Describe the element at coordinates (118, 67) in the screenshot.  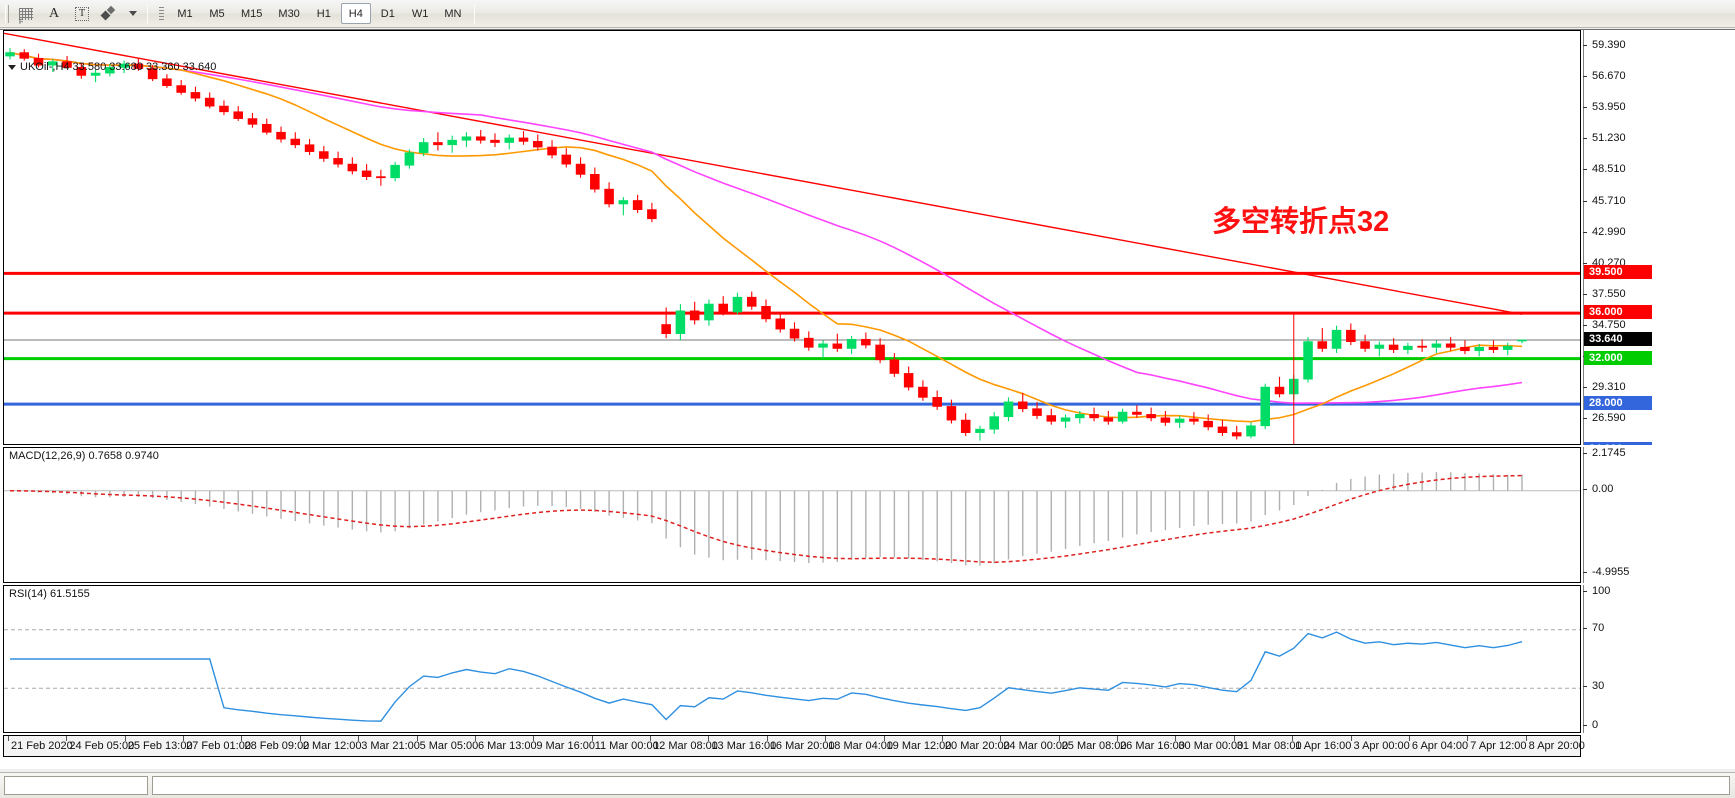
I see `symbol-ohlc-text: UKOil-,H4 33.580 33.680 33.360 33.640` at that location.